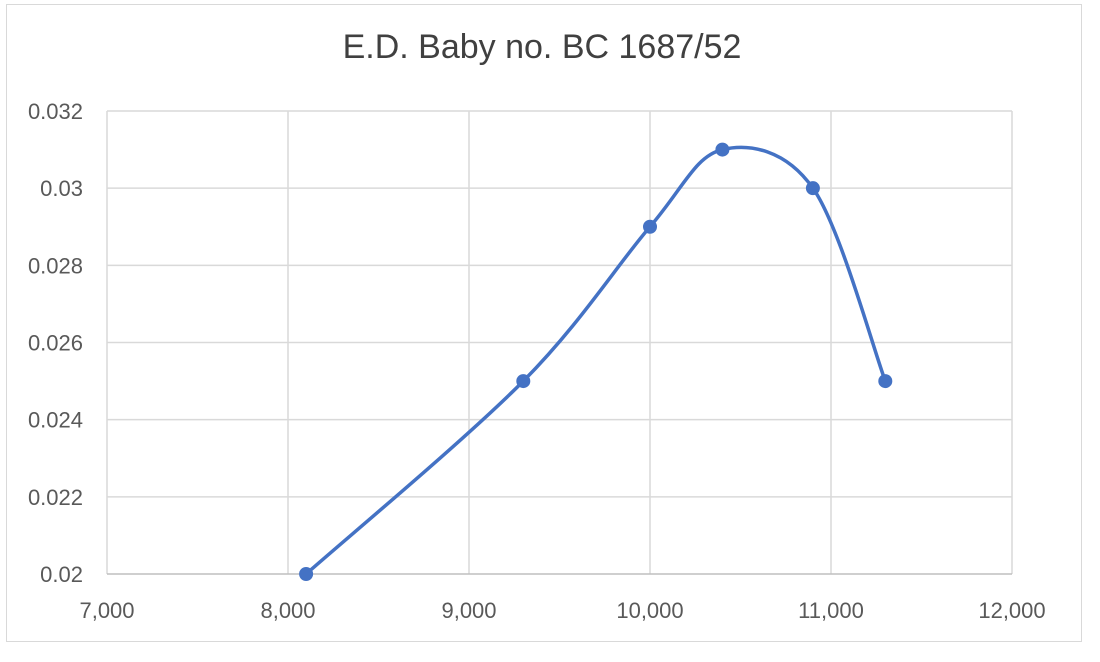 This screenshot has width=1100, height=662. I want to click on y-tick-label: 0.028, so click(55, 265).